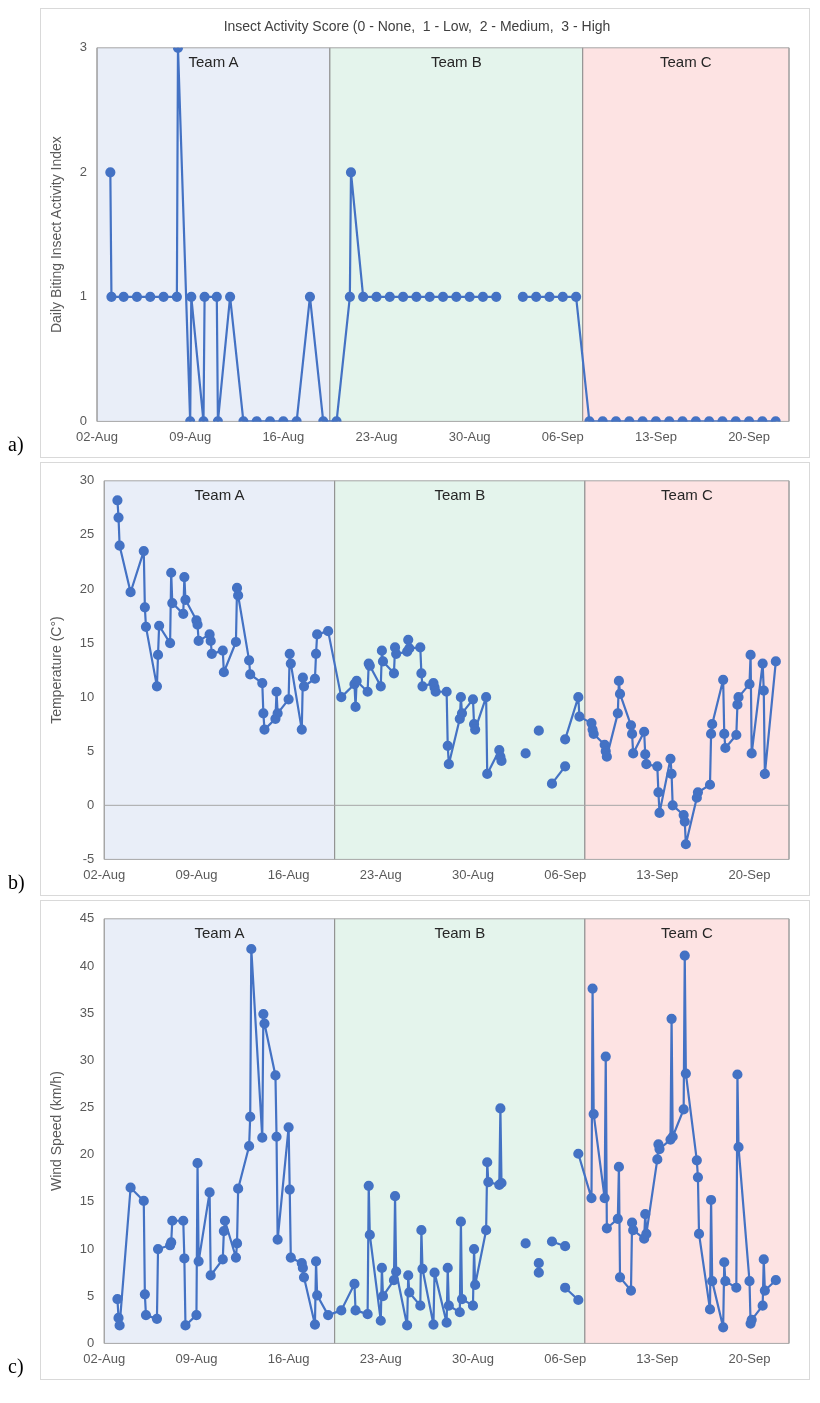 This screenshot has height=1403, width=820. What do you see at coordinates (17, 882) in the screenshot?
I see `text: b)` at bounding box center [17, 882].